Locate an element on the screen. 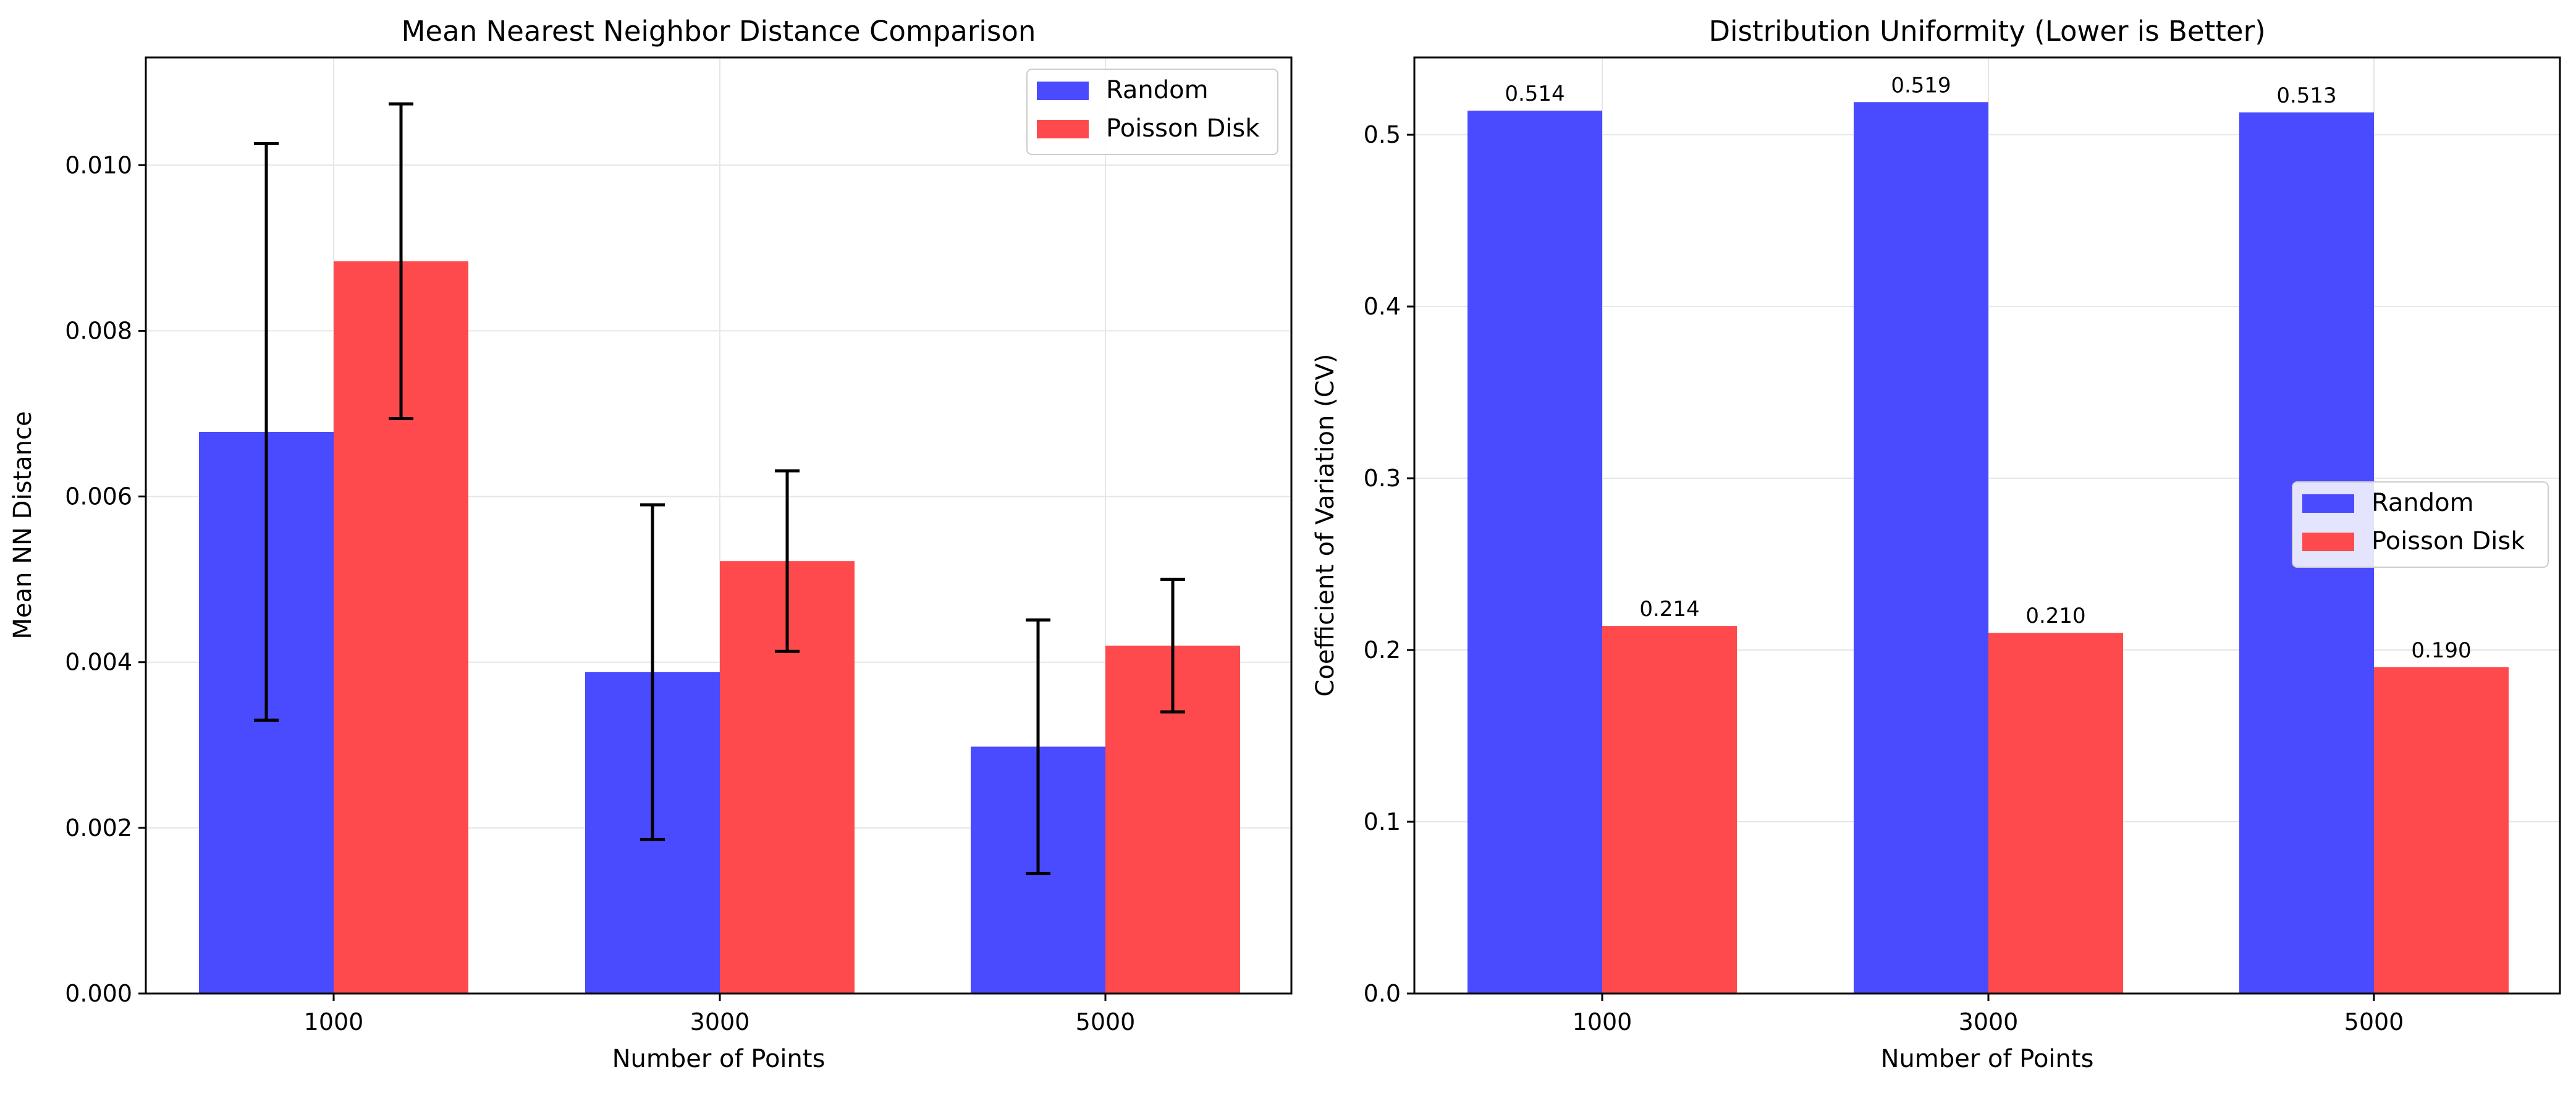  y-axis-label: Mean NN Distance is located at coordinates (23, 525).